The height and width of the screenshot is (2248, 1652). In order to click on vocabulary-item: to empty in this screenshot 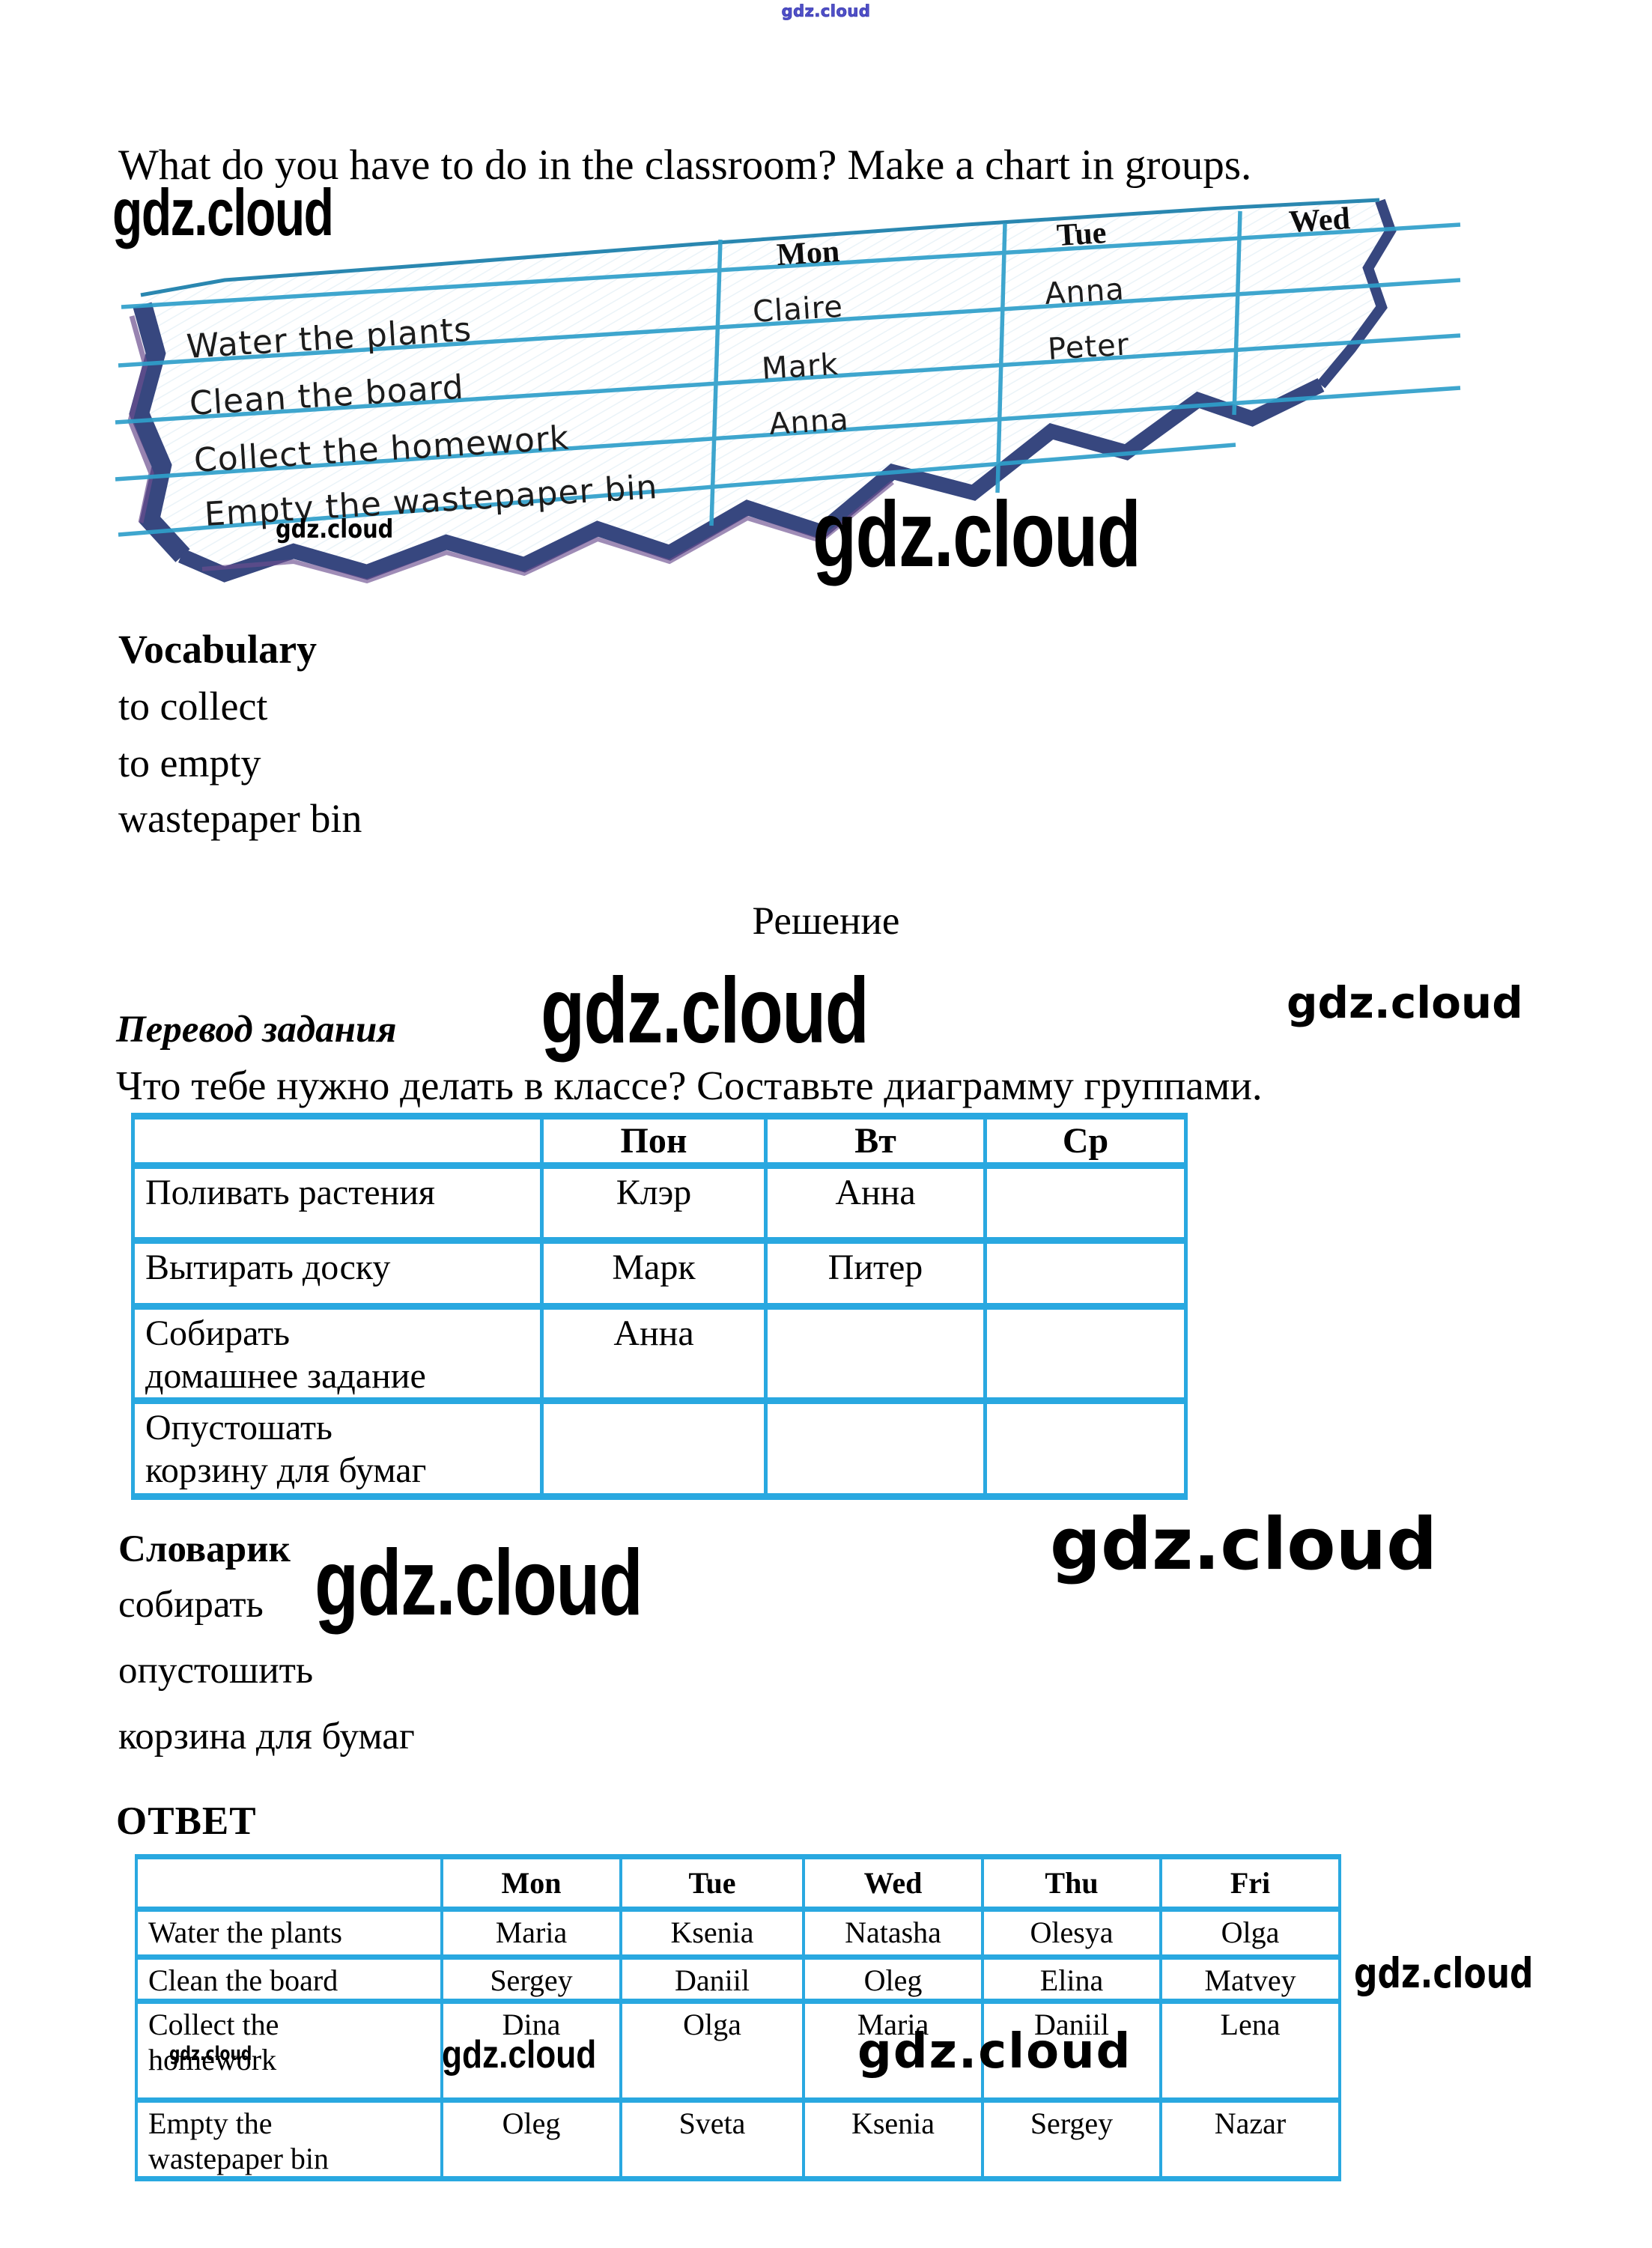, I will do `click(189, 763)`.